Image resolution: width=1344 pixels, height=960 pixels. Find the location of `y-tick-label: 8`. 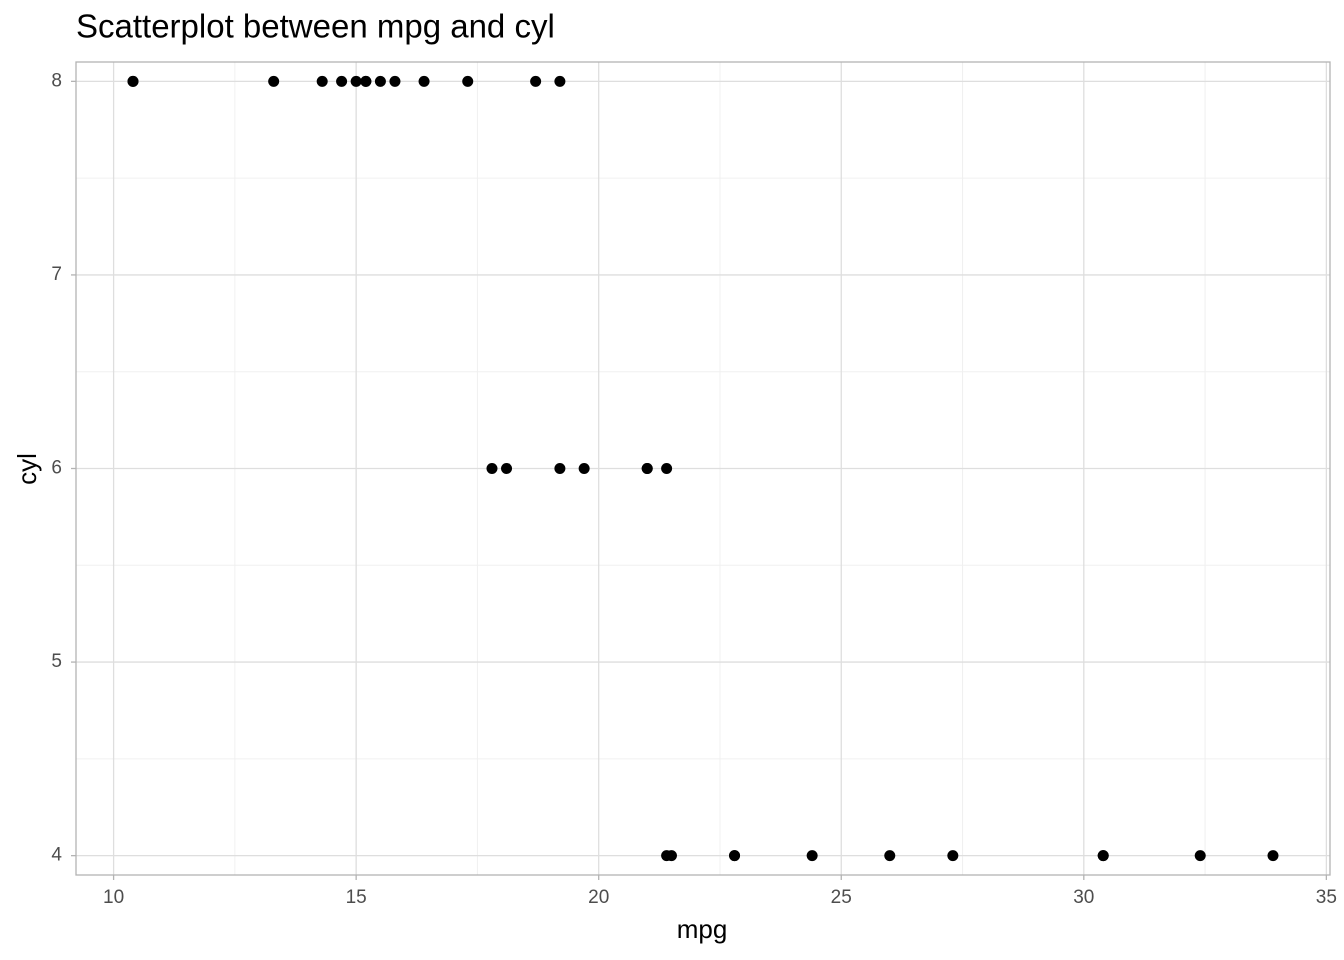

y-tick-label: 8 is located at coordinates (56, 80).